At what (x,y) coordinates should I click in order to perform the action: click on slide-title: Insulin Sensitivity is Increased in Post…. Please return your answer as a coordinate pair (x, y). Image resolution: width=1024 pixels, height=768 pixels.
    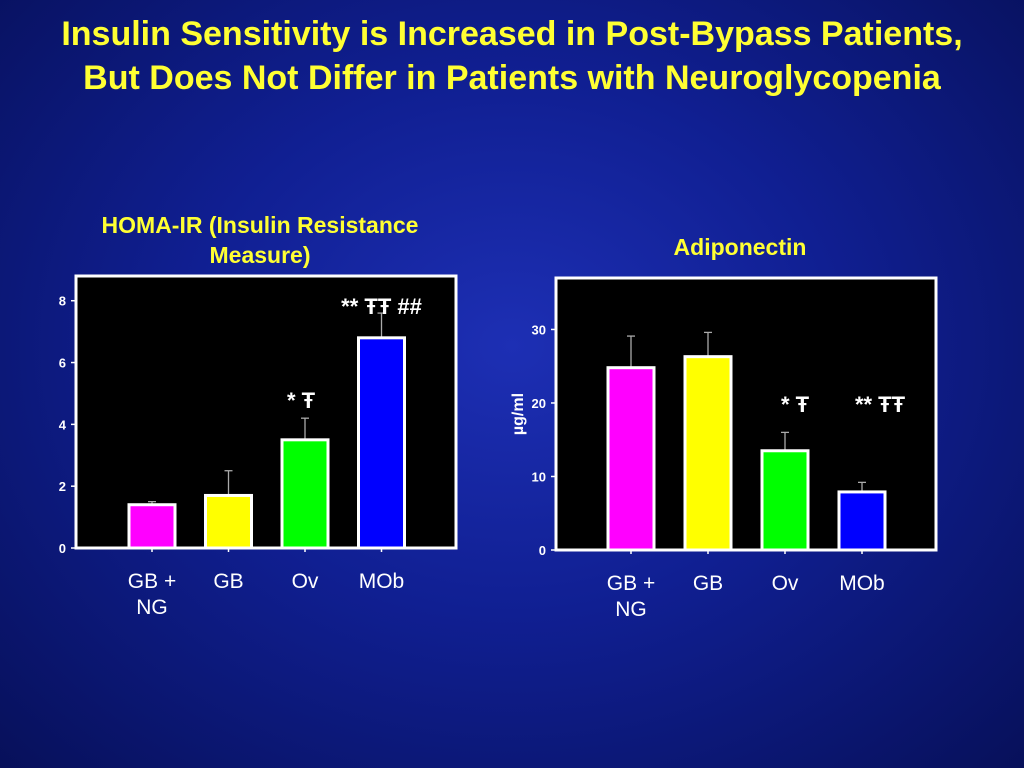
    Looking at the image, I should click on (512, 56).